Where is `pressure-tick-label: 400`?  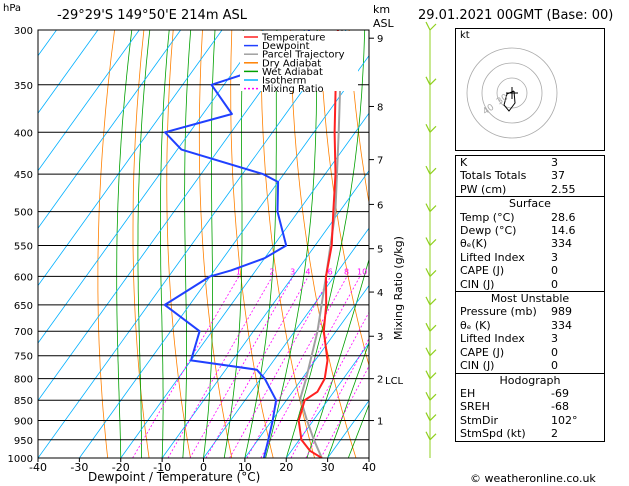
pressure-tick-label: 400 is located at coordinates (23, 133).